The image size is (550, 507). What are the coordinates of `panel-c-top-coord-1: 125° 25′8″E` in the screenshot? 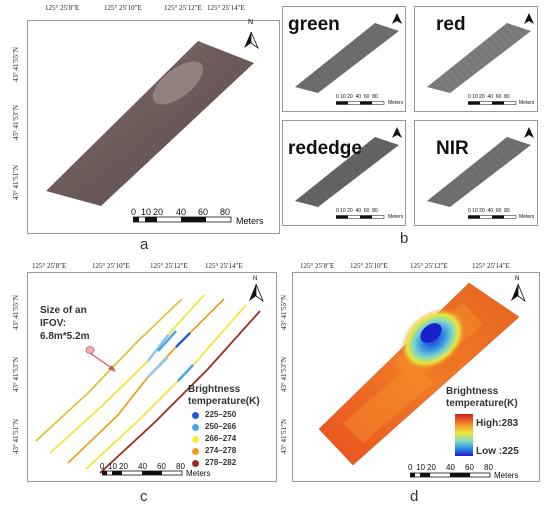 It's located at (49, 266).